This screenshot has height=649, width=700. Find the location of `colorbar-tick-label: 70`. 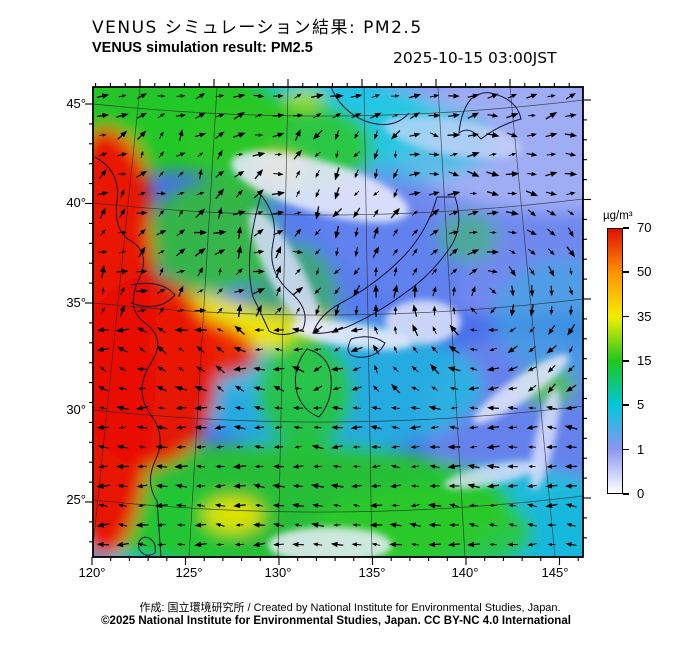

colorbar-tick-label: 70 is located at coordinates (644, 227).